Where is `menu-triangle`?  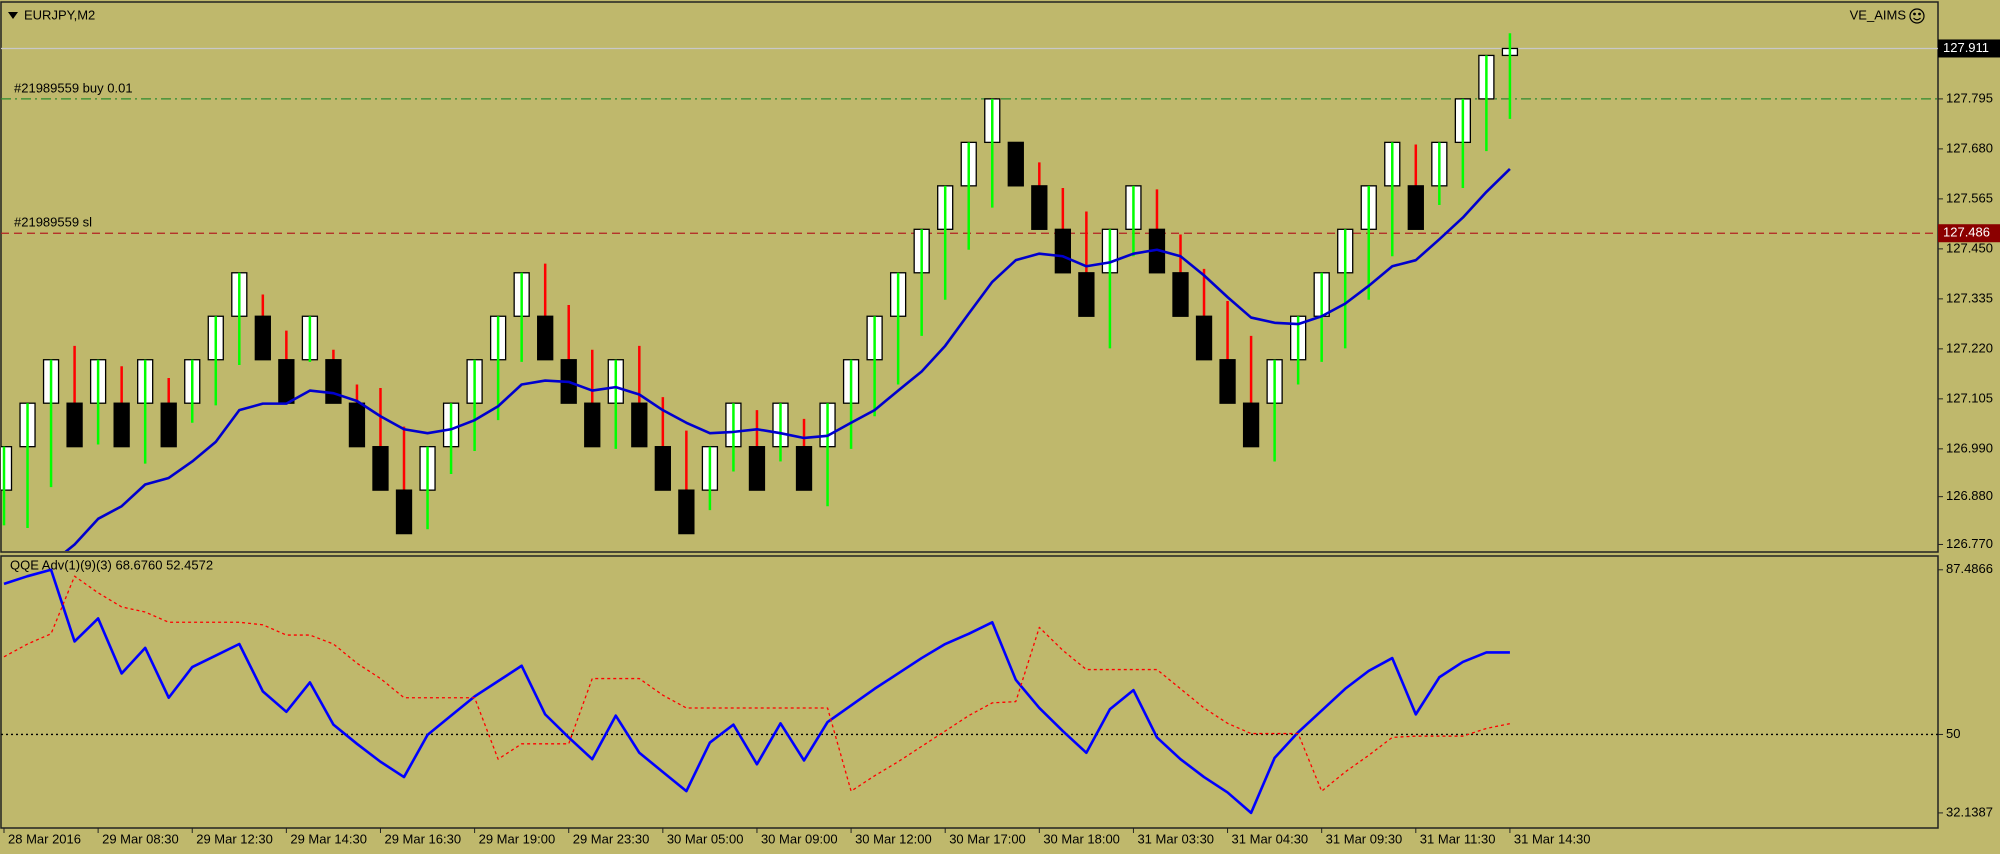
menu-triangle is located at coordinates (13, 15).